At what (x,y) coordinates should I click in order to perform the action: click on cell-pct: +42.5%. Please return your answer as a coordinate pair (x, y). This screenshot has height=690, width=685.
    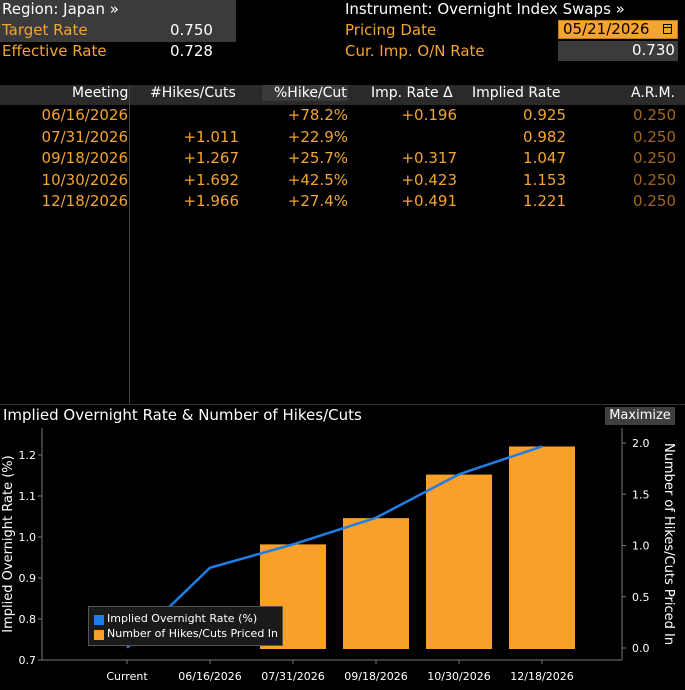
    Looking at the image, I should click on (317, 179).